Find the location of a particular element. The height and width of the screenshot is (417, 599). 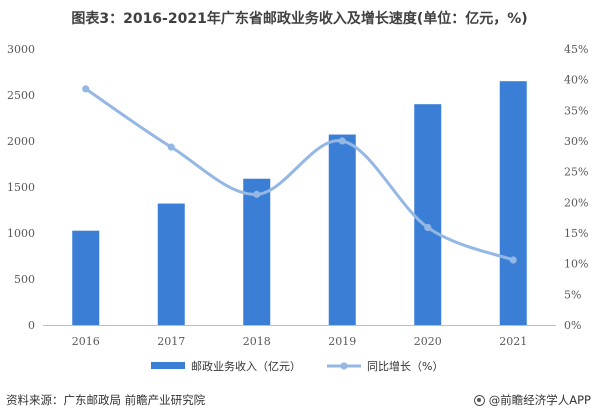

x-tick-label: 2019 is located at coordinates (342, 341).